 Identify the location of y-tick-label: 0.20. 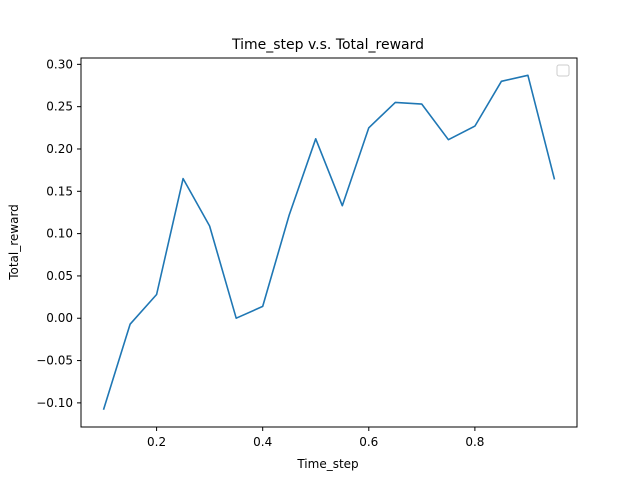
(59, 149).